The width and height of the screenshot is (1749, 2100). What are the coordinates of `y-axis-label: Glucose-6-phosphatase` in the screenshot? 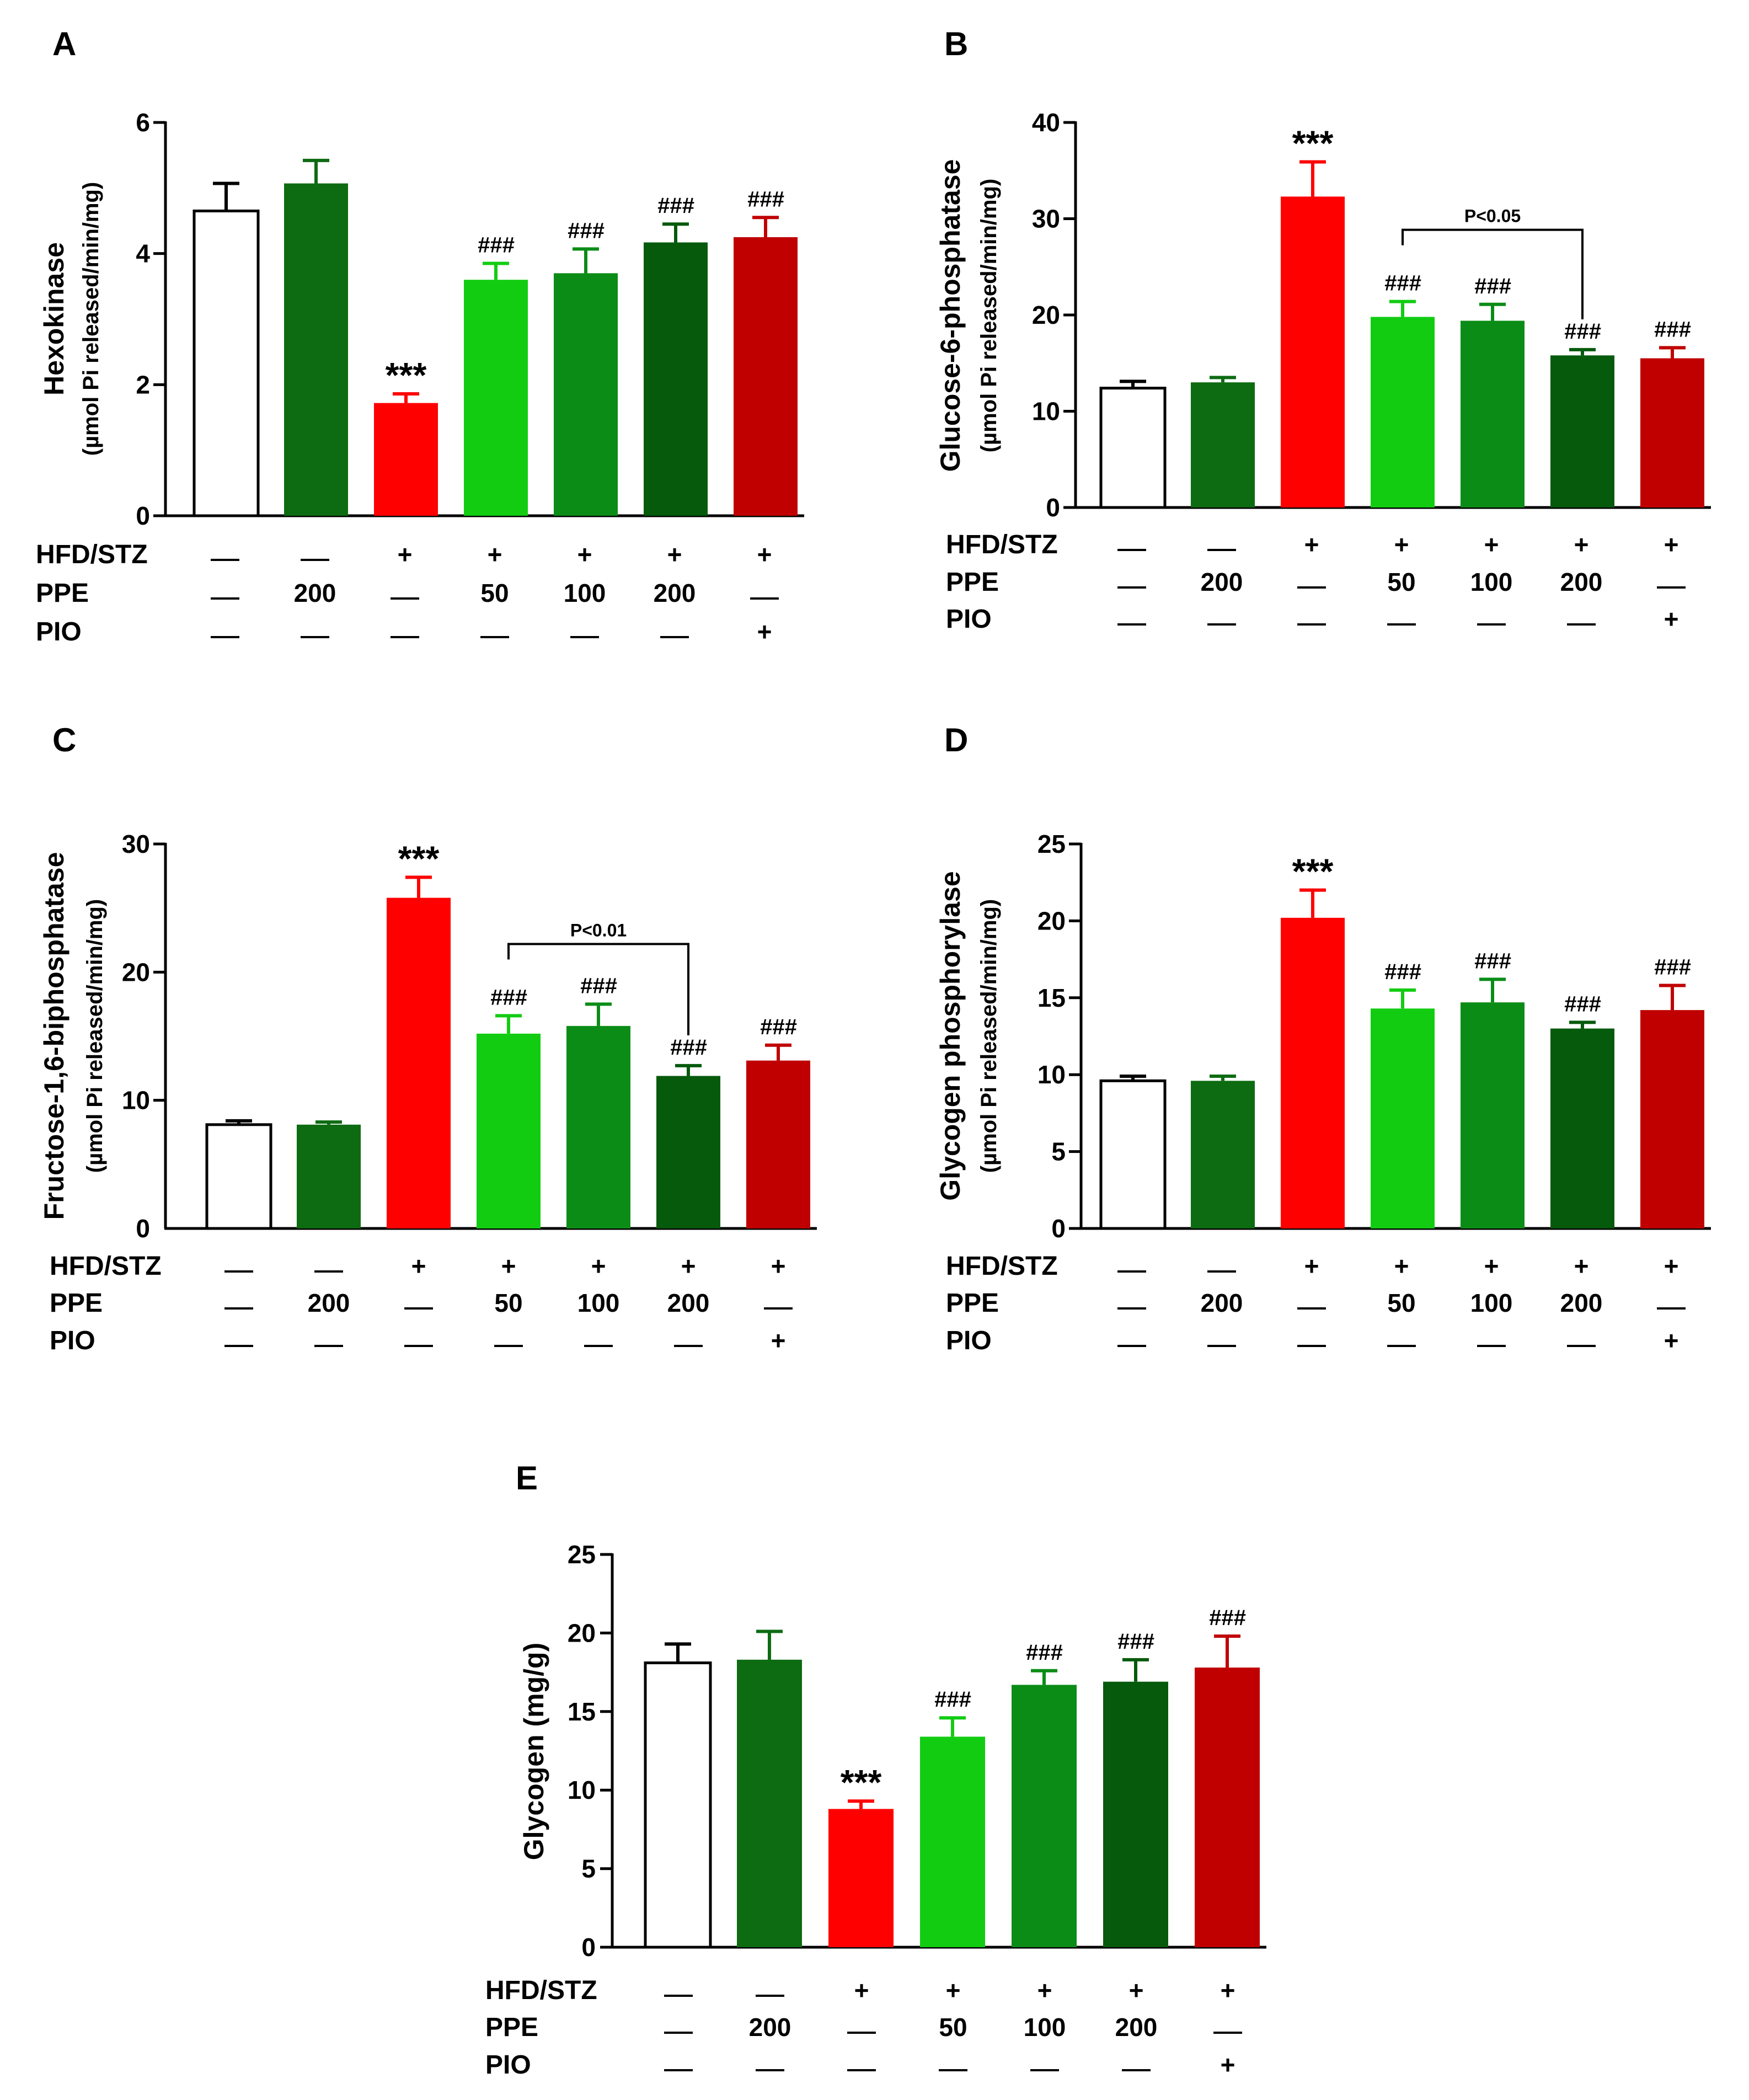 It's located at (950, 315).